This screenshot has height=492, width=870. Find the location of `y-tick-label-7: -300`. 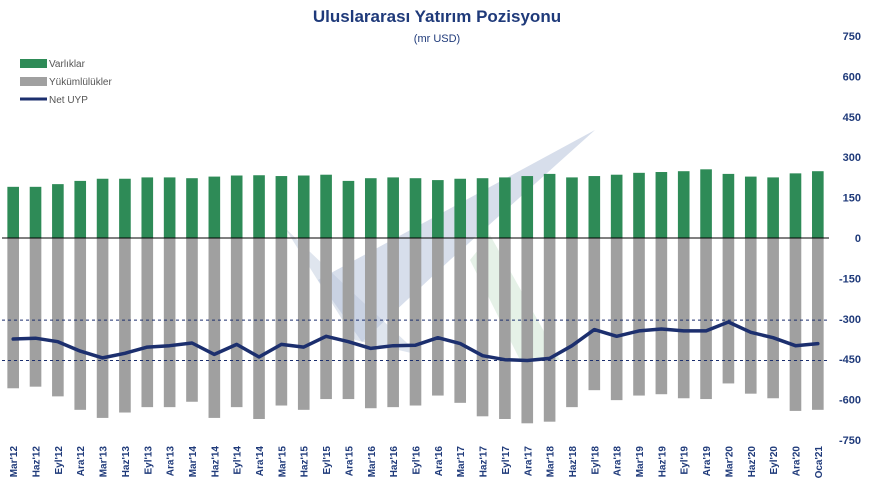

y-tick-label-7: -300 is located at coordinates (850, 320).